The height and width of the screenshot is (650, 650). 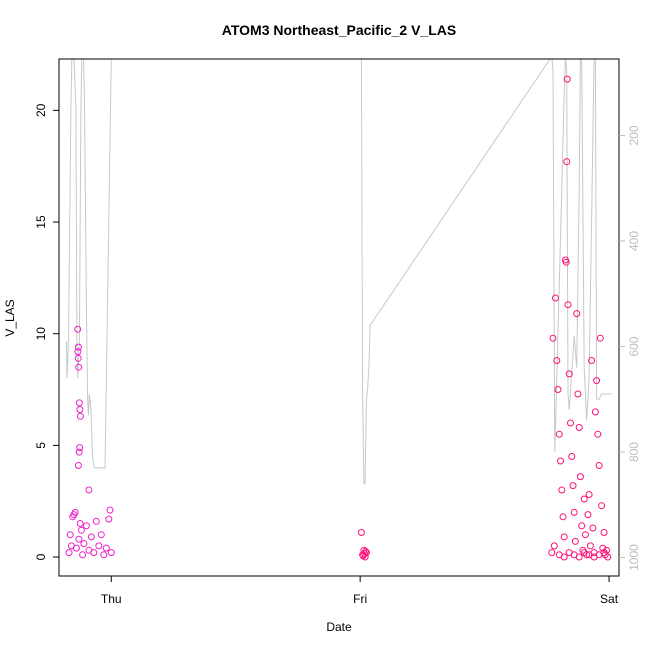 I want to click on y2-tick-label: 200, so click(x=634, y=135).